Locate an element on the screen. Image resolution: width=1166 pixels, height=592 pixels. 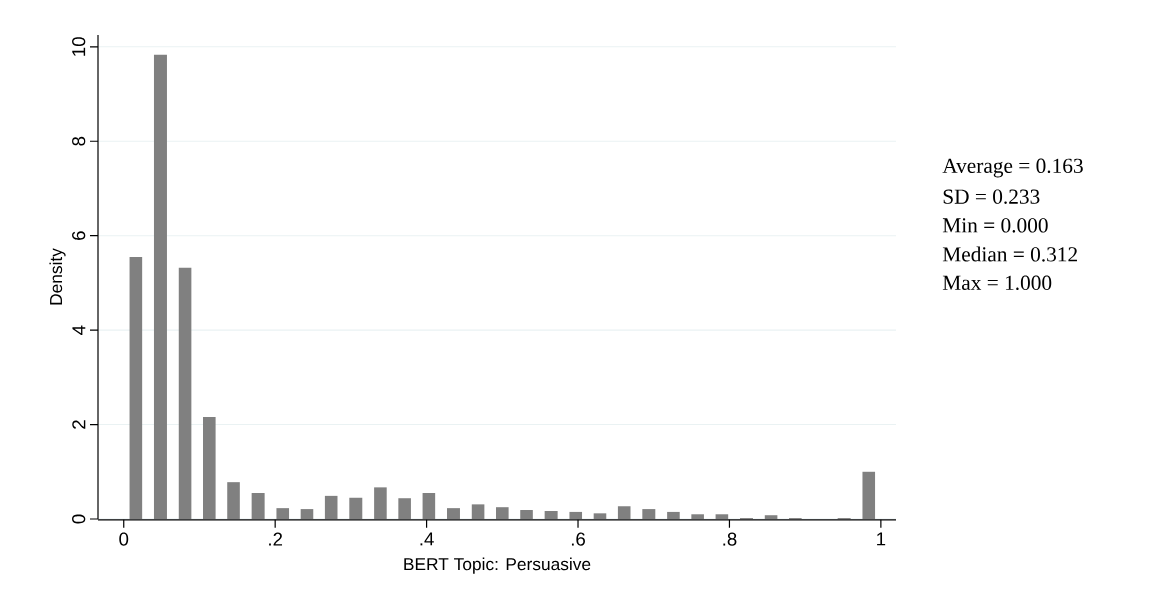
y-tick-label: 2 is located at coordinates (79, 424).